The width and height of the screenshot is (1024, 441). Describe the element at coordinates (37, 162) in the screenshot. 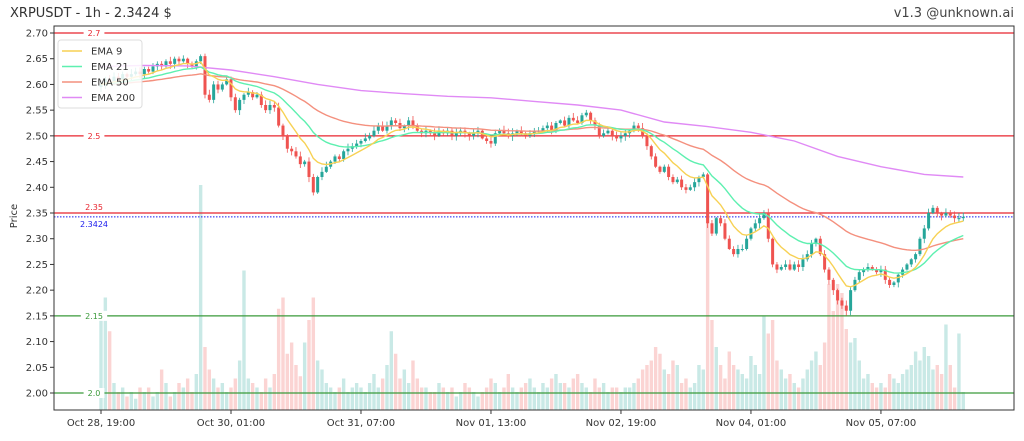

I see `y-tick-label: 2.45` at that location.